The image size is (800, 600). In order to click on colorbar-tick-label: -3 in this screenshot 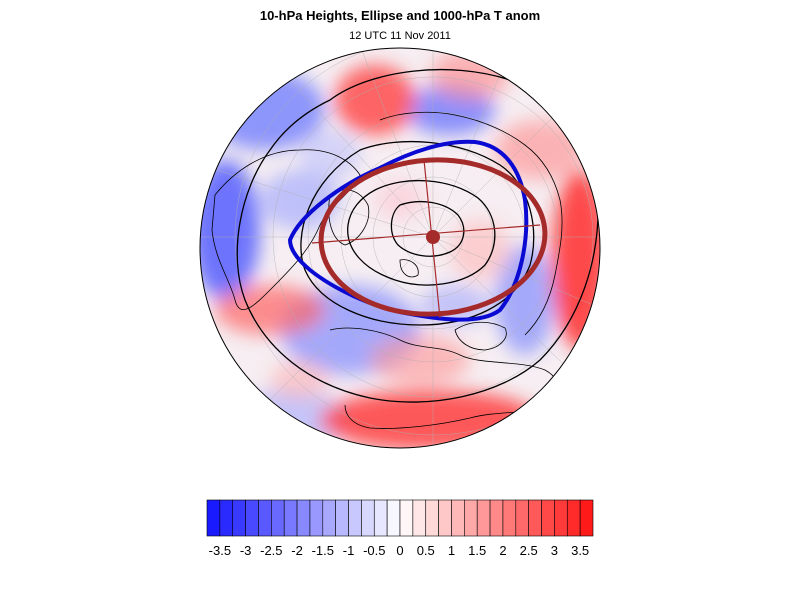, I will do `click(246, 550)`.